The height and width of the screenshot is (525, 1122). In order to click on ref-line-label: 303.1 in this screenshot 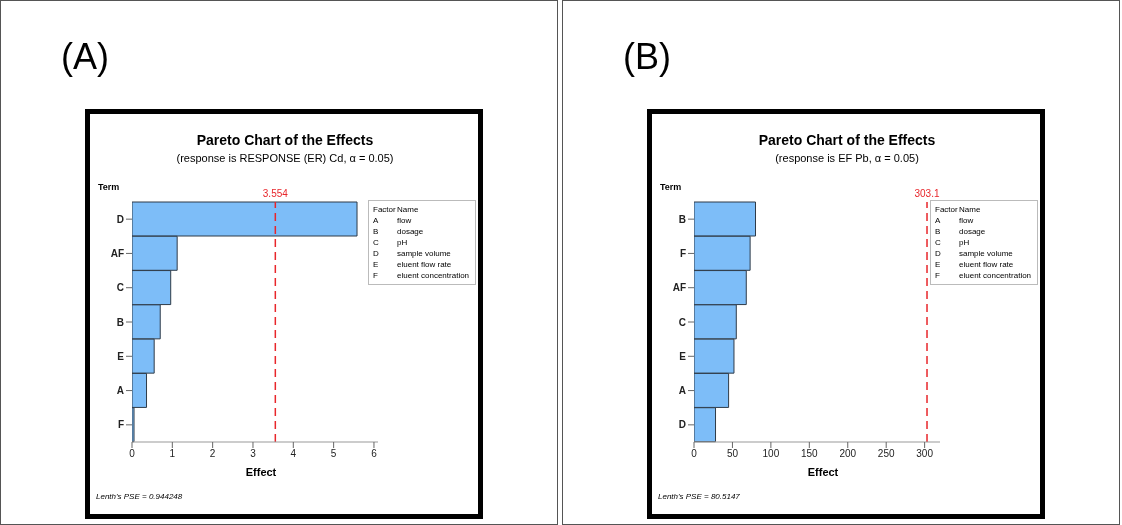, I will do `click(927, 193)`.